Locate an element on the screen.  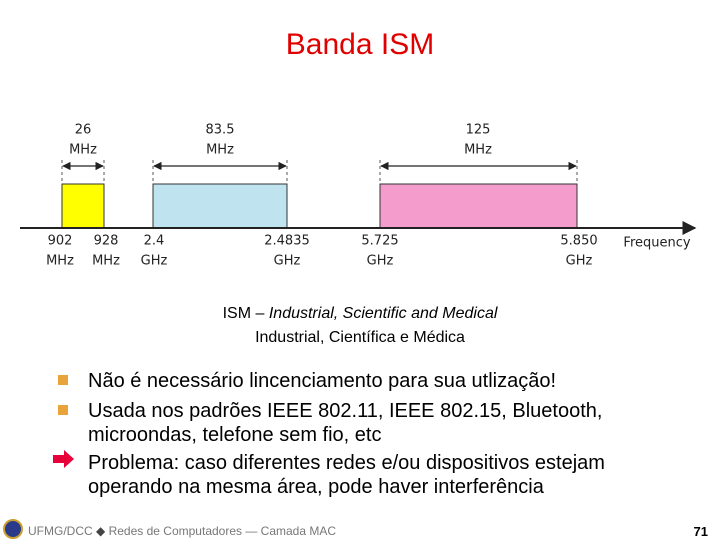
caption-portuguese: Industrial, Científica e Médica is located at coordinates (360, 337).